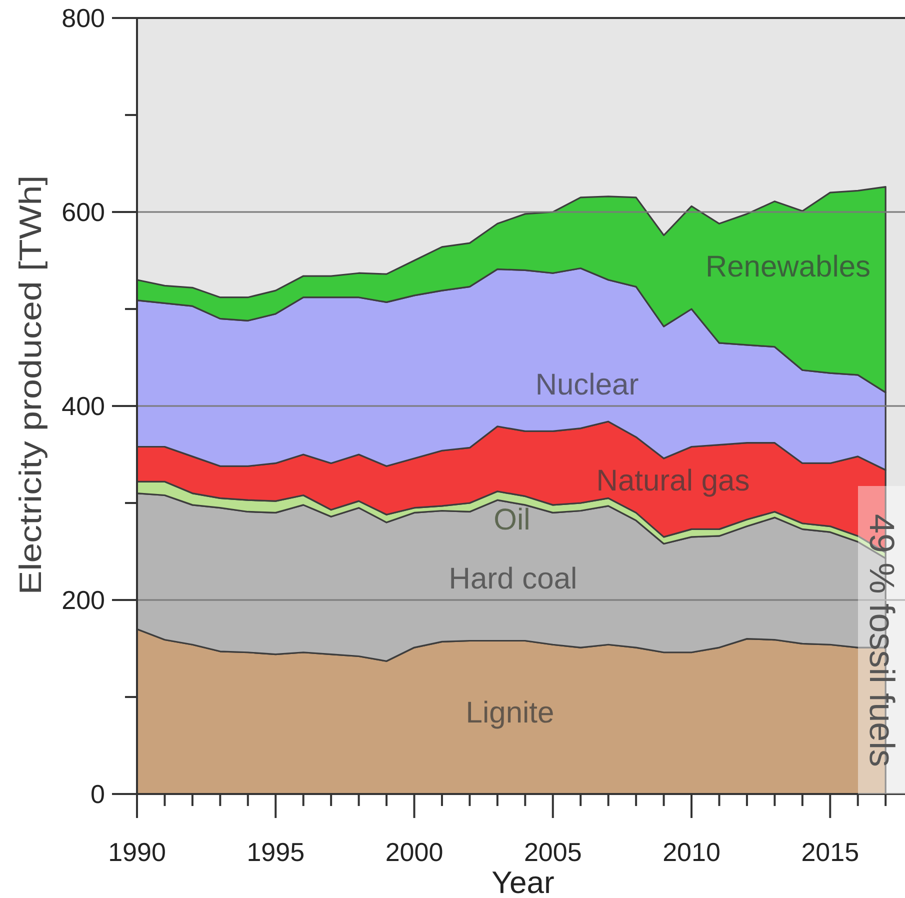 The image size is (905, 898). I want to click on x-tick-label: 2005, so click(553, 852).